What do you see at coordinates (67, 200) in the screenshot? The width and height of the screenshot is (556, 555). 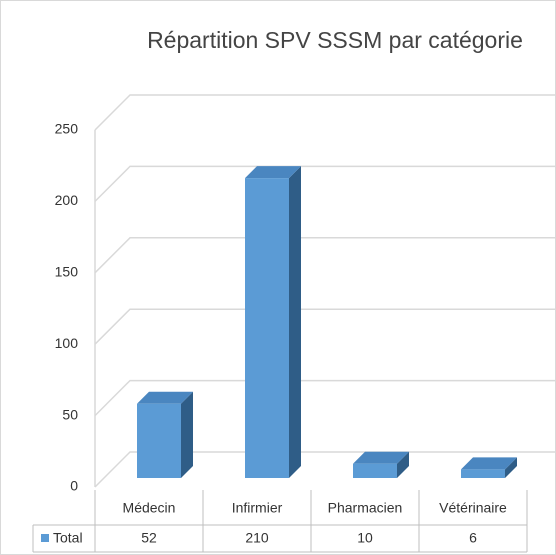 I see `y-tick-label: 200` at bounding box center [67, 200].